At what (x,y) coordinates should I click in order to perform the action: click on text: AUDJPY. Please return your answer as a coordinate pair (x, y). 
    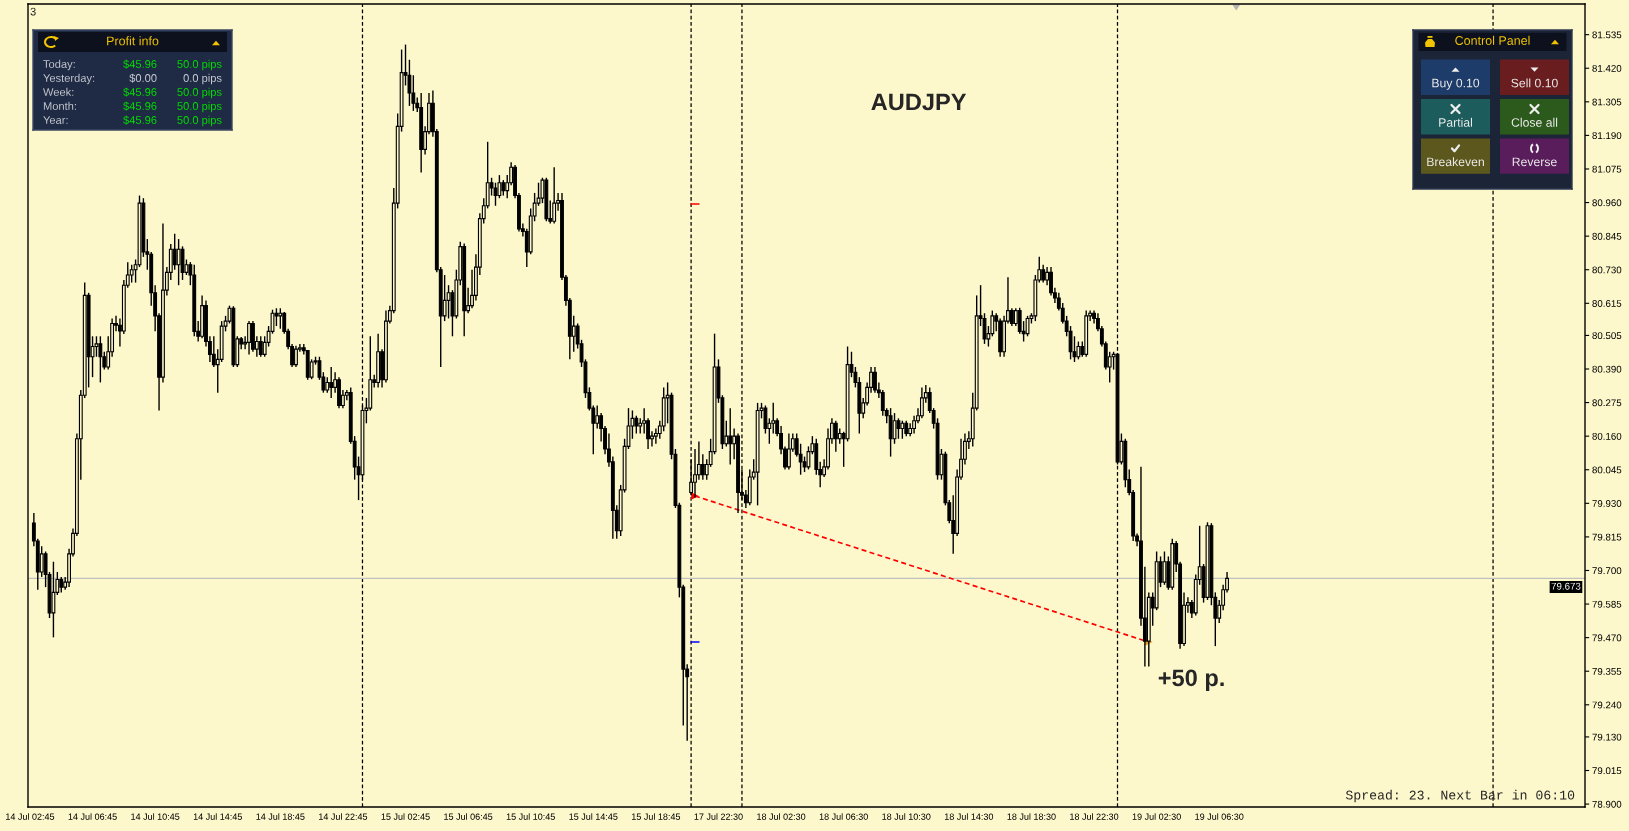
    Looking at the image, I should click on (919, 102).